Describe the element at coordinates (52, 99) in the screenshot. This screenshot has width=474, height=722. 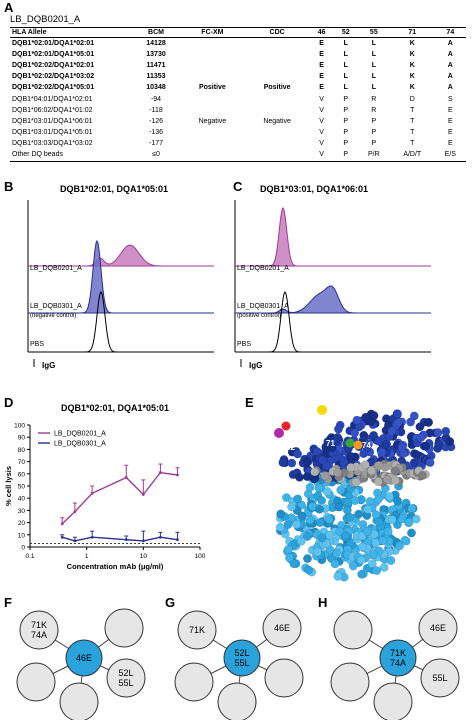
I see `table-cell: DQB1*04:01/DQA1*02:01` at that location.